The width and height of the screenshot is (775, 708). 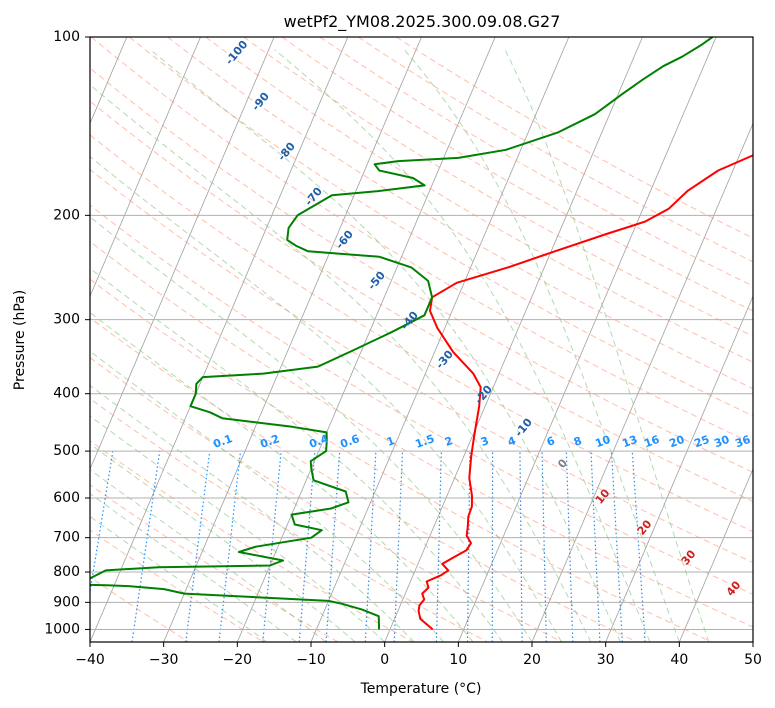 What do you see at coordinates (164, 660) in the screenshot?
I see `x-tick-label: −30` at bounding box center [164, 660].